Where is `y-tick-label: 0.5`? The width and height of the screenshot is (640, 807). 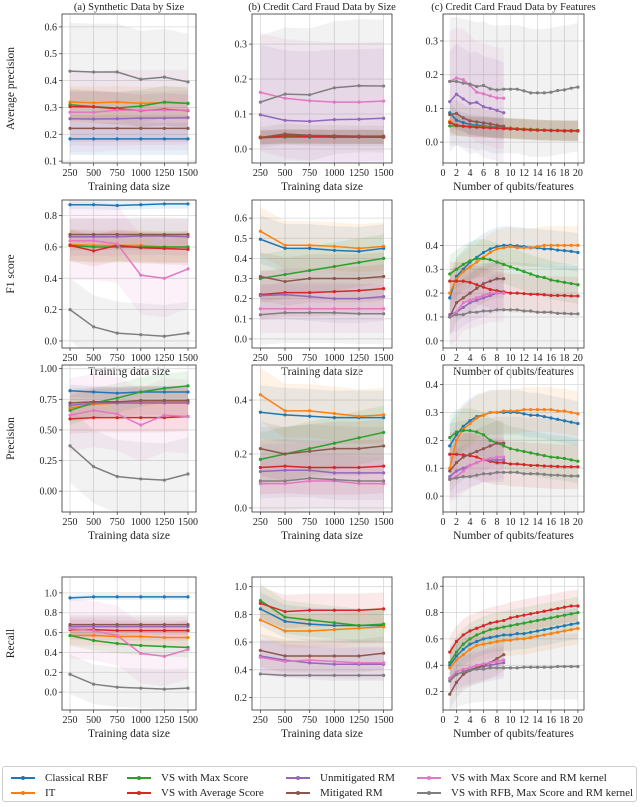
y-tick-label: 0.5 is located at coordinates (241, 239).